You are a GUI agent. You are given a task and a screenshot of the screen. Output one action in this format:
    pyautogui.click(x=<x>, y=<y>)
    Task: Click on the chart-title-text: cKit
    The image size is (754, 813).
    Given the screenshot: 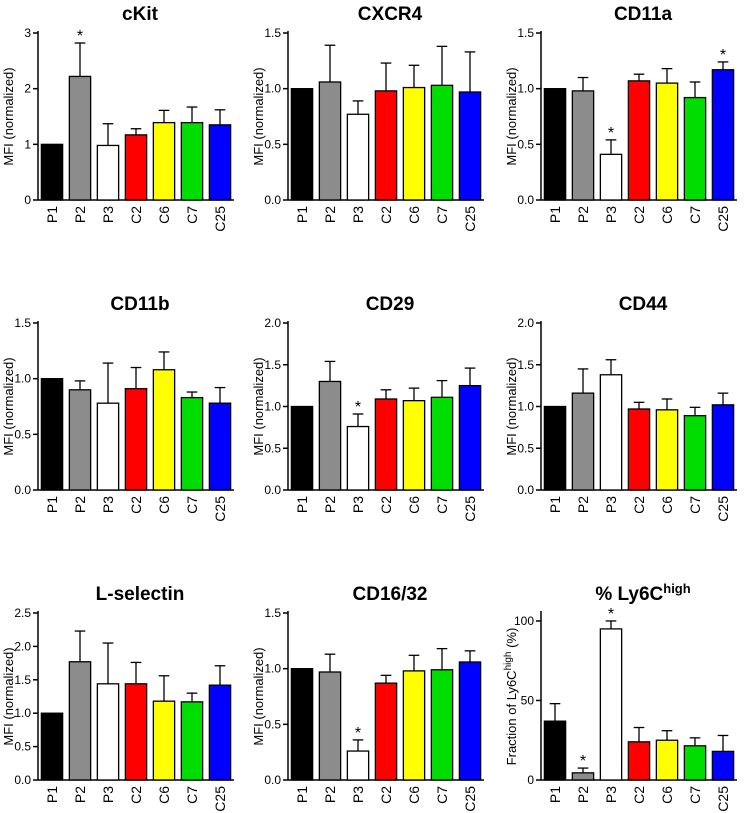 What is the action you would take?
    pyautogui.click(x=140, y=14)
    